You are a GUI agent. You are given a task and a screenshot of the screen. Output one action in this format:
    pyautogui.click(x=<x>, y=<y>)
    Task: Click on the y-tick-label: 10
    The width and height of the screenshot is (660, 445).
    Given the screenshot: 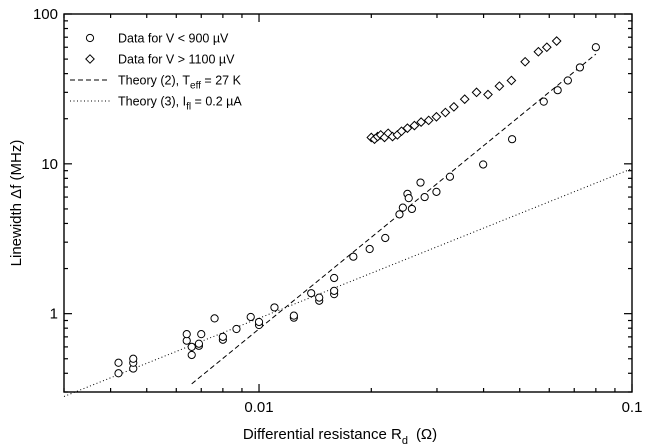 What is the action you would take?
    pyautogui.click(x=49, y=164)
    